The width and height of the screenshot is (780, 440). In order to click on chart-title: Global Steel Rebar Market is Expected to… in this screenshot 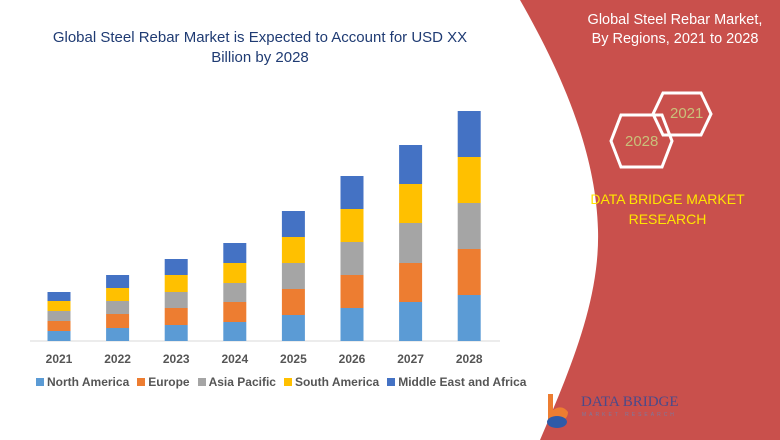, I will do `click(260, 47)`.